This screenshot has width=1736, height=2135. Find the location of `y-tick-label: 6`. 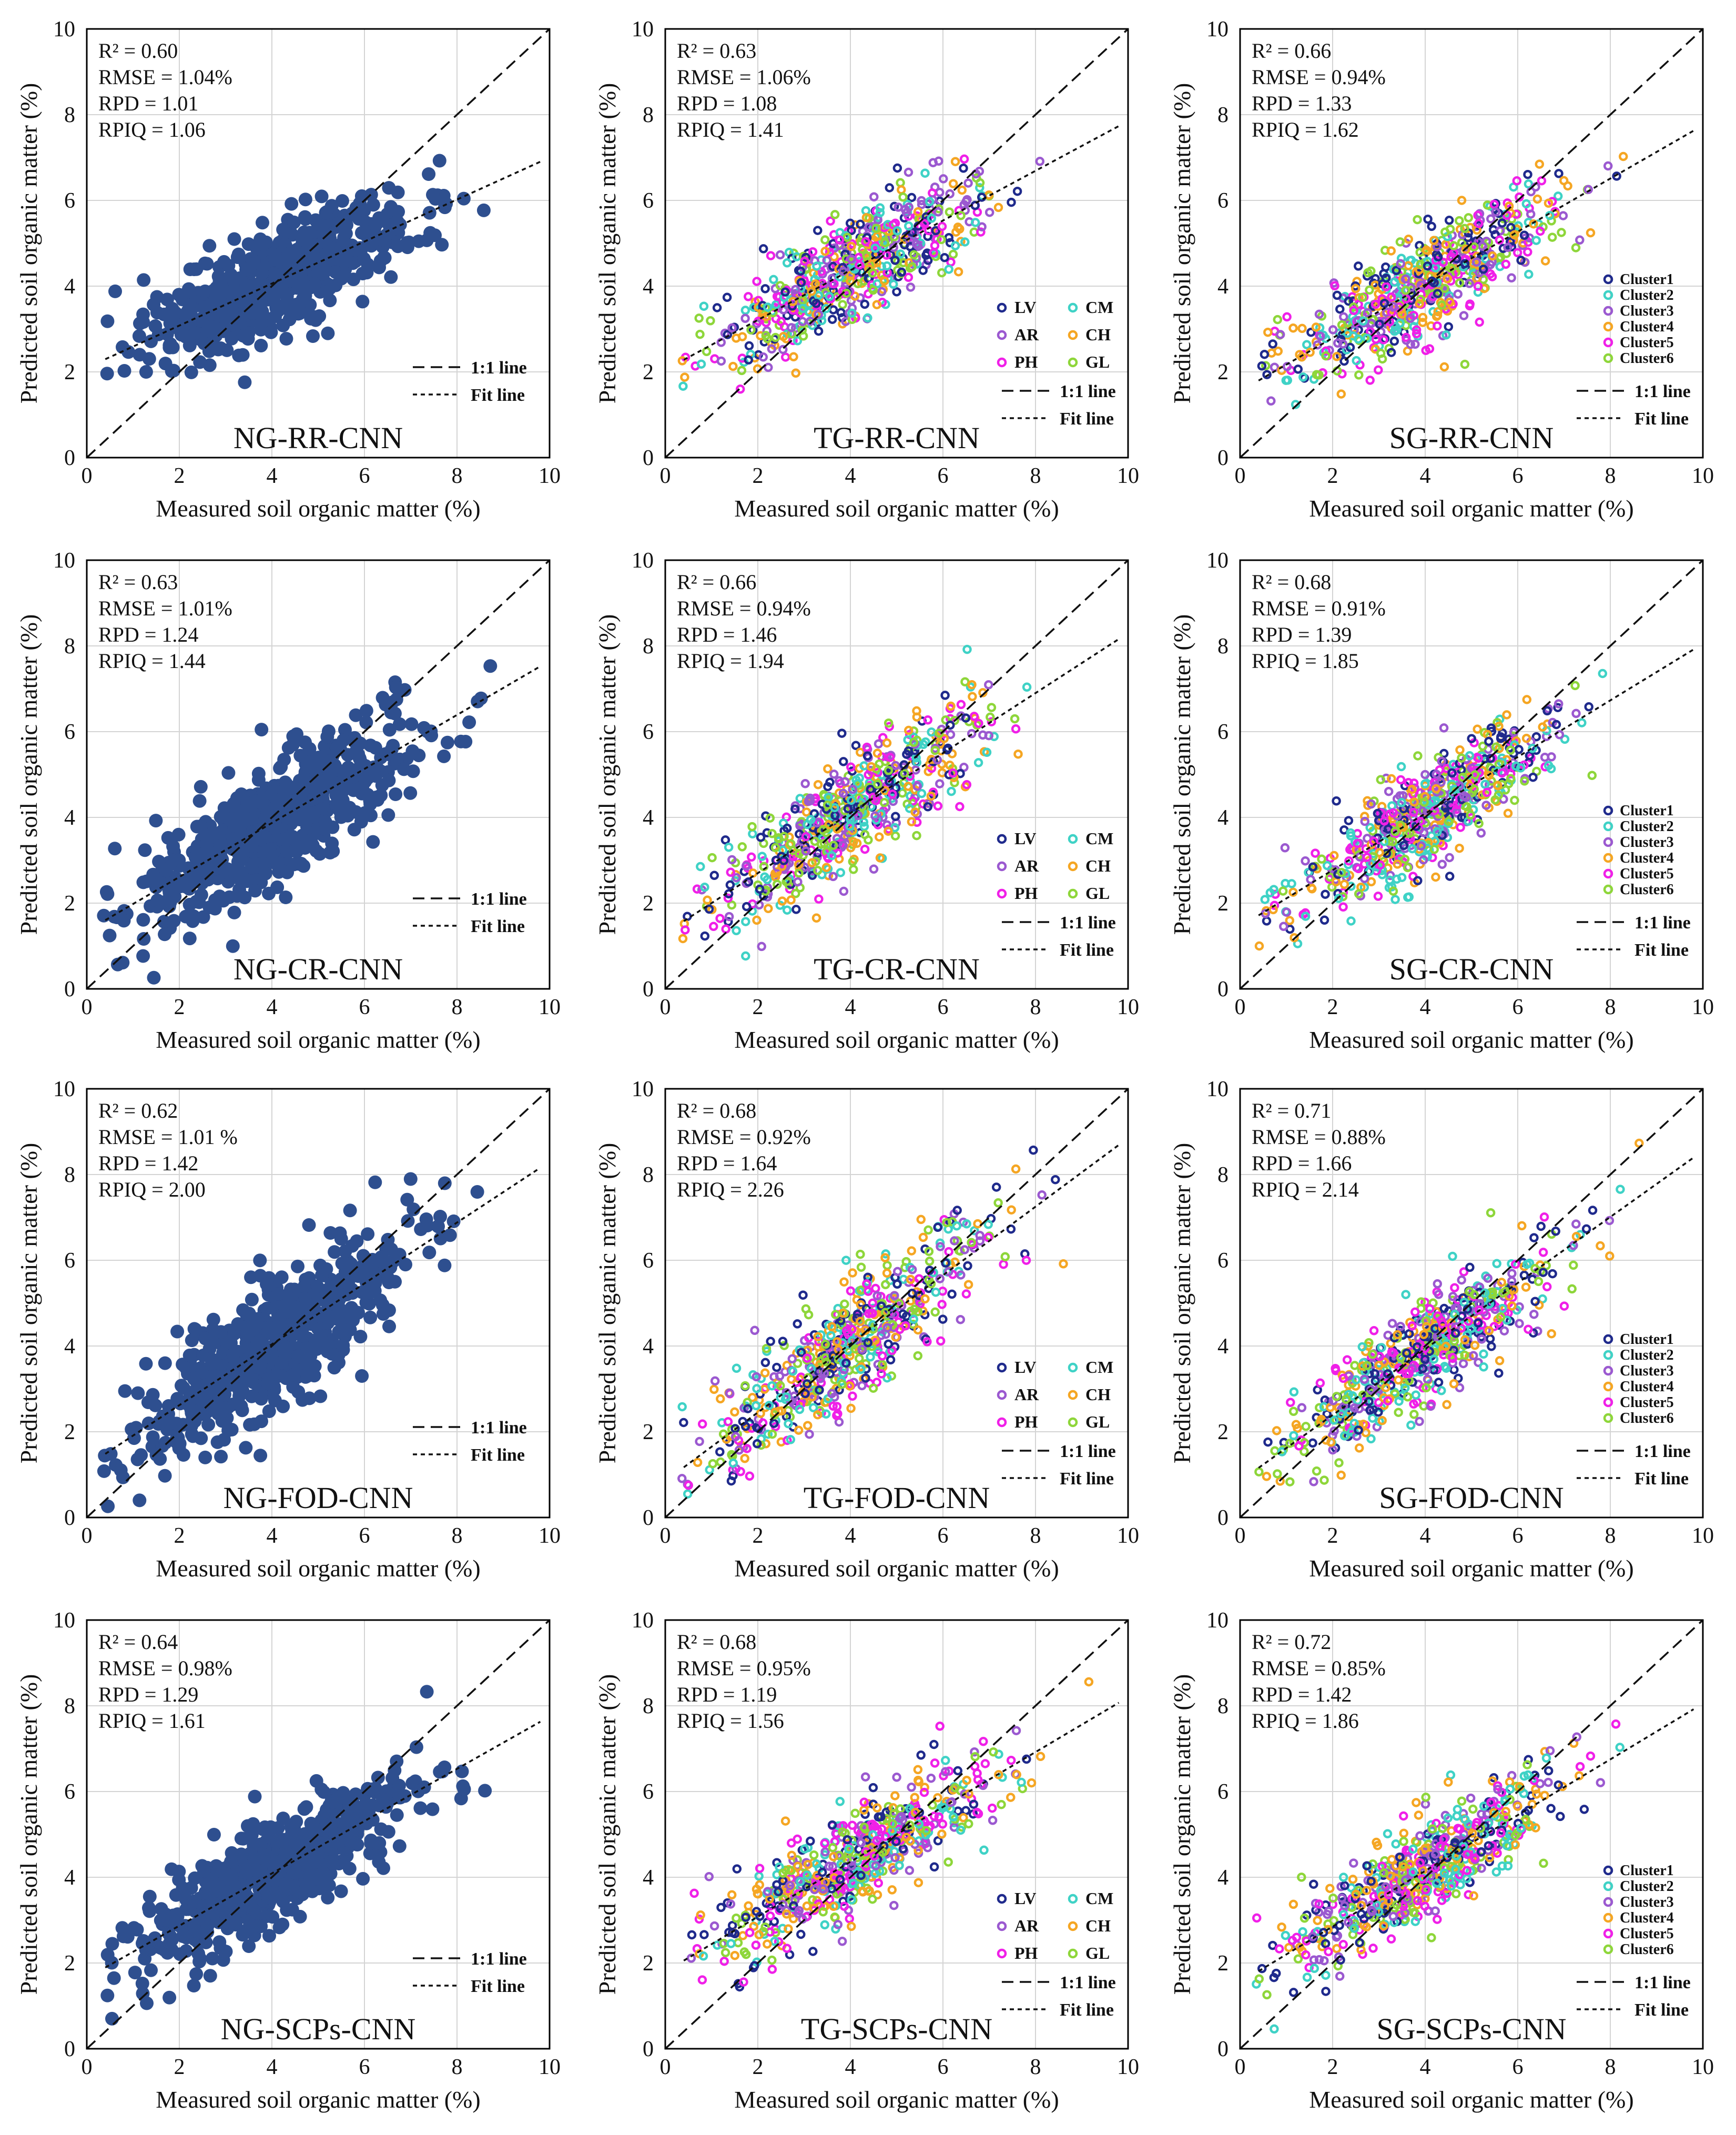

y-tick-label: 6 is located at coordinates (69, 732).